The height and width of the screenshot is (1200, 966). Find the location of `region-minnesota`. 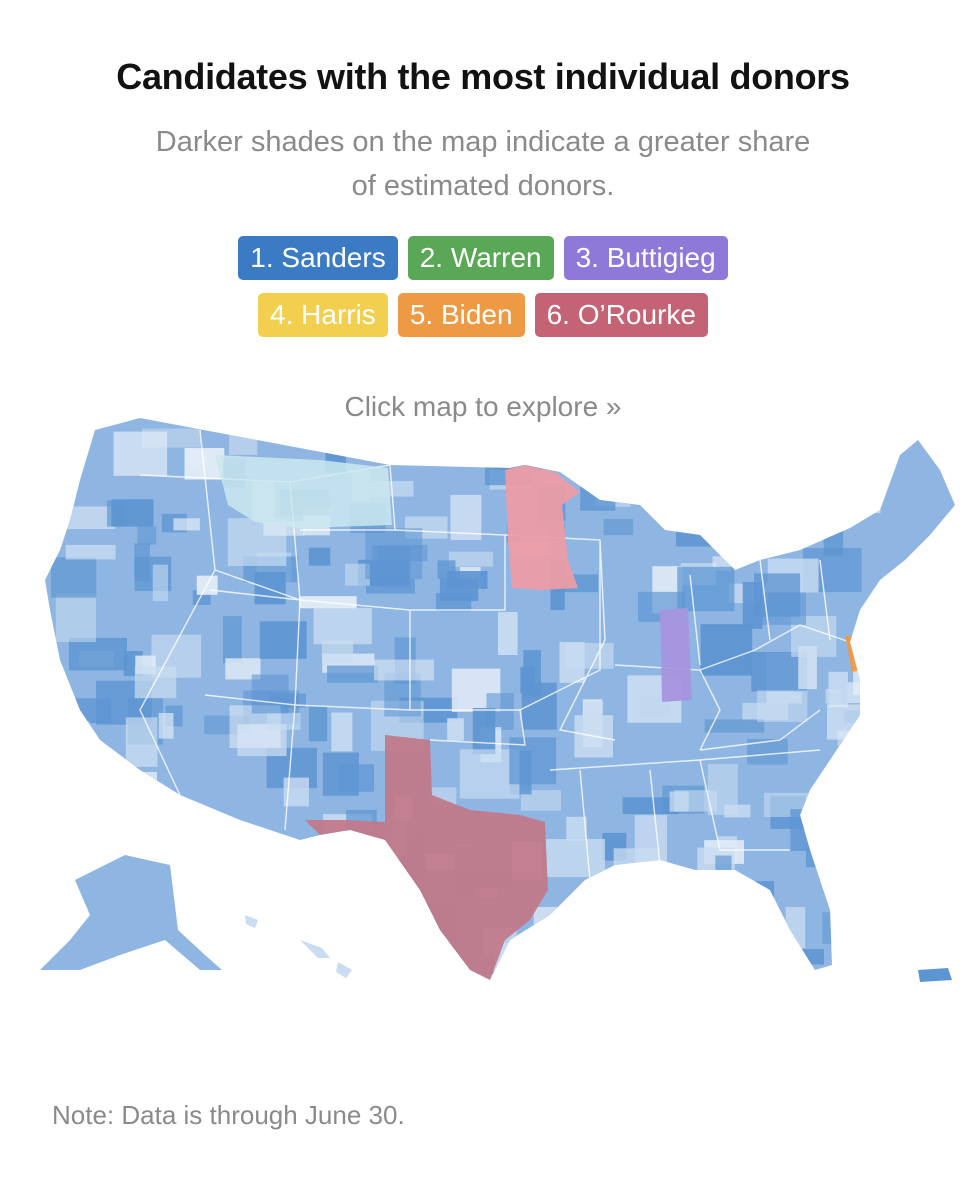

region-minnesota is located at coordinates (542, 527).